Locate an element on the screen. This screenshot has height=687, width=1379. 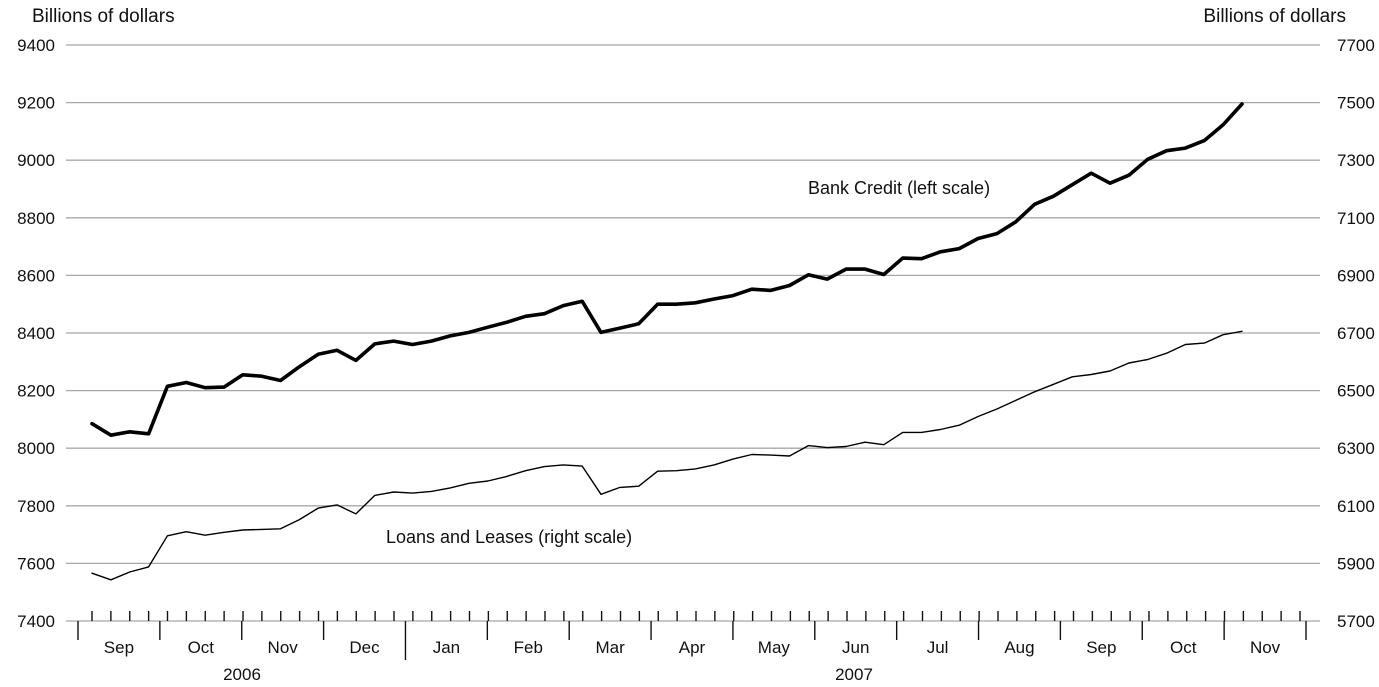
right-tick-label: 7100 is located at coordinates (1356, 218).